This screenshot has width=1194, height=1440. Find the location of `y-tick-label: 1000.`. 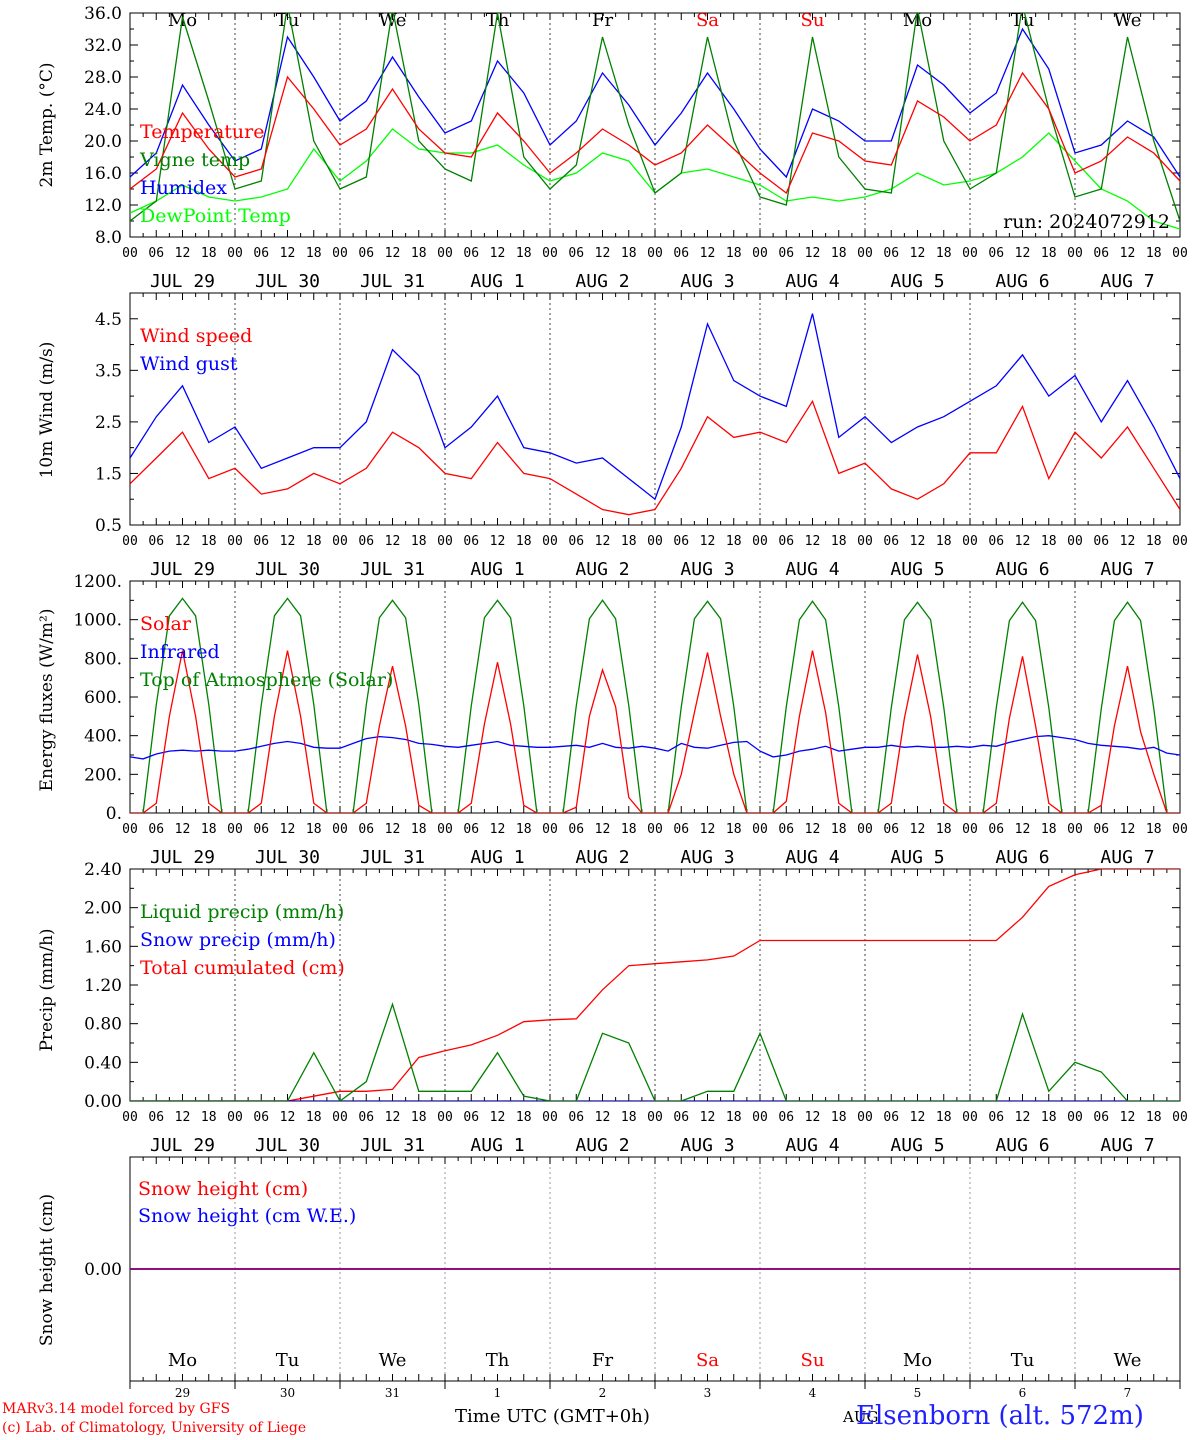

y-tick-label: 1000. is located at coordinates (97, 621).